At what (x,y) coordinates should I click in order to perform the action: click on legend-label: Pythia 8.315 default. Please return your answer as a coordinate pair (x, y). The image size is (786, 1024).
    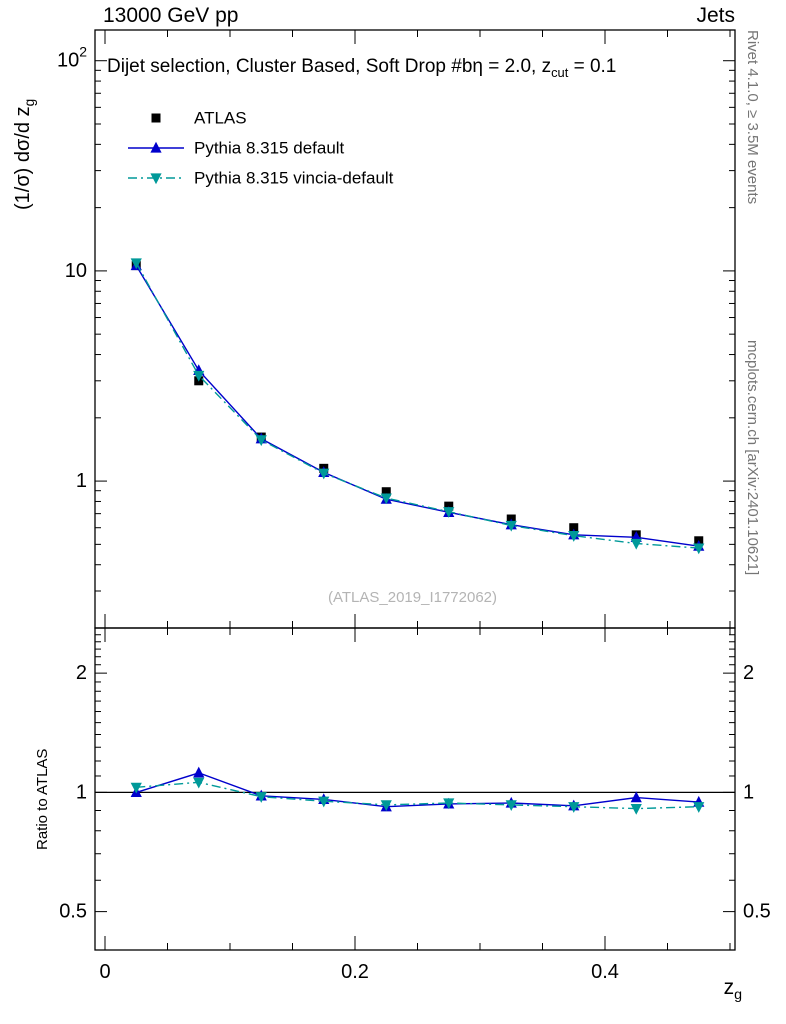
    Looking at the image, I should click on (269, 148).